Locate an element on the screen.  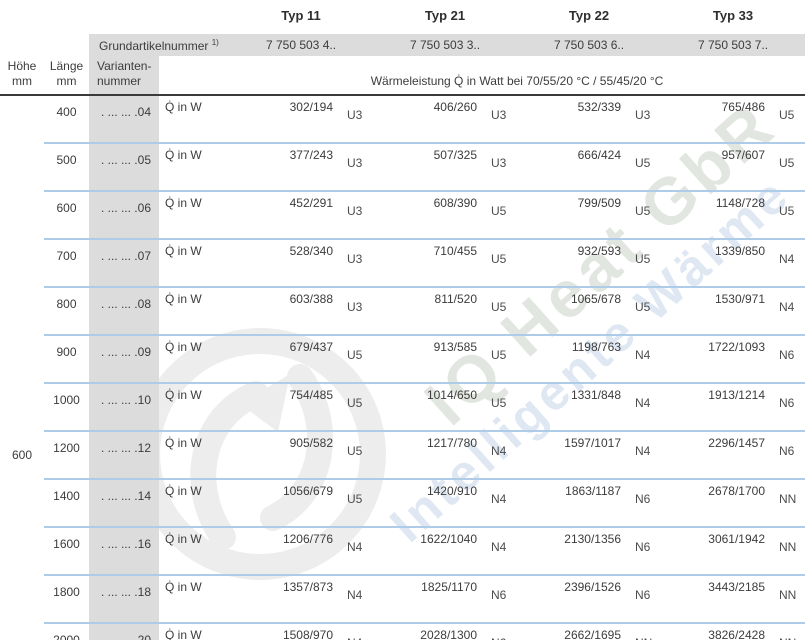
typ22-heat-output: 532/339 is located at coordinates (599, 107).